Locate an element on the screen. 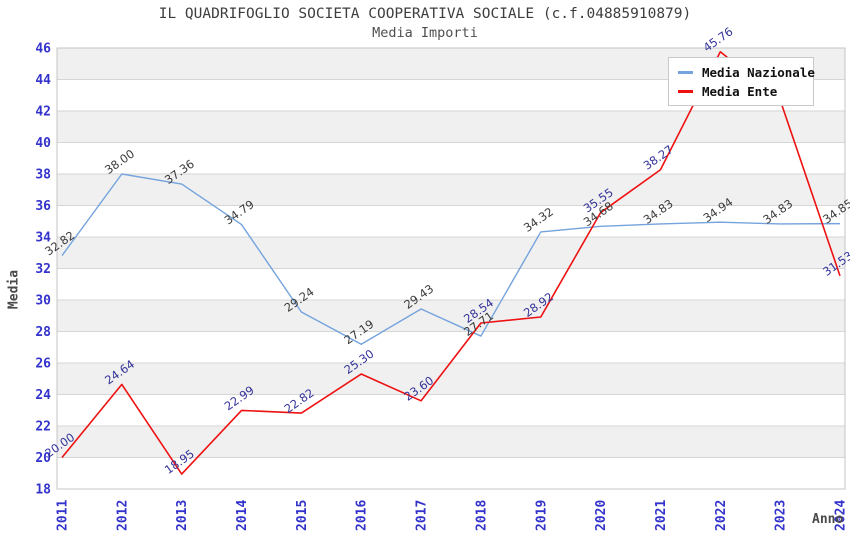  legend-item-media-ente: Media Ente is located at coordinates (741, 91).